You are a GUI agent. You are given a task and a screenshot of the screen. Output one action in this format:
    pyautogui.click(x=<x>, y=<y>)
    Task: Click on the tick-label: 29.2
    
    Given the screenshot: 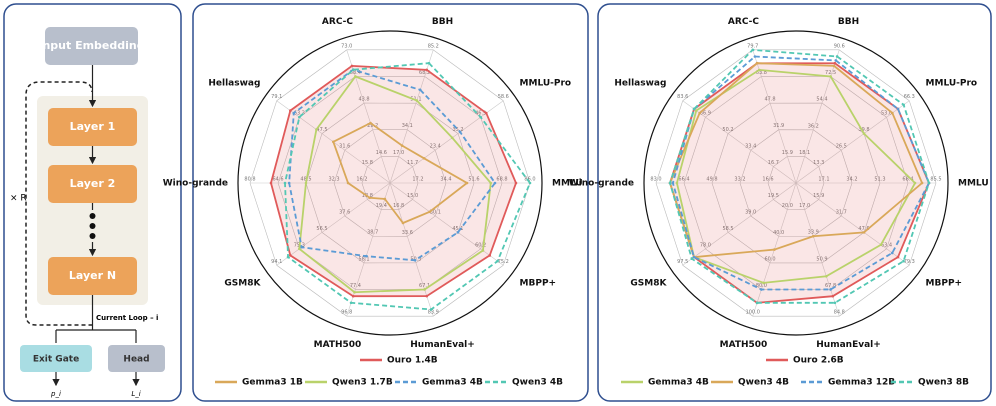 What is the action you would take?
    pyautogui.click(x=372, y=126)
    